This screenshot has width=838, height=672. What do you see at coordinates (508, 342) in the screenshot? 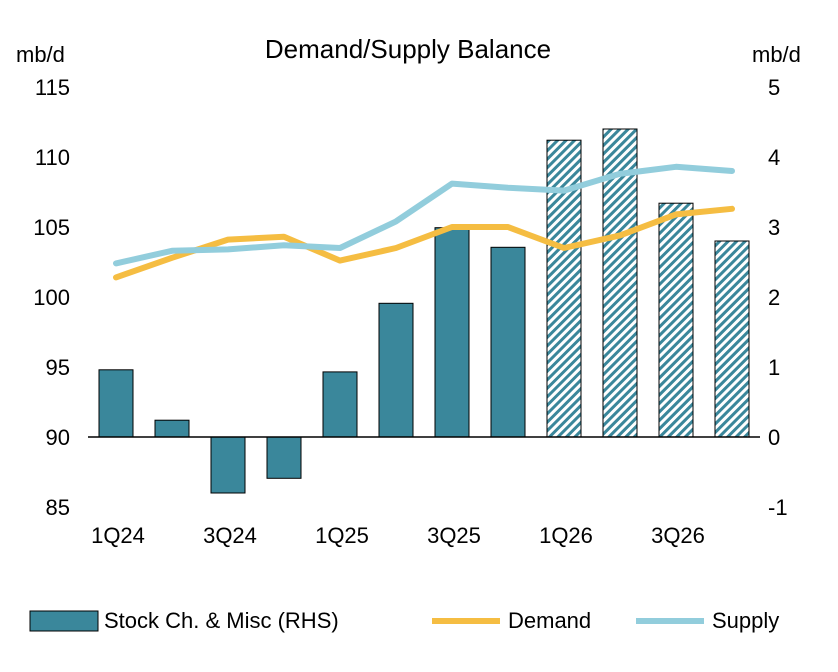
I see `bar-4Q25` at bounding box center [508, 342].